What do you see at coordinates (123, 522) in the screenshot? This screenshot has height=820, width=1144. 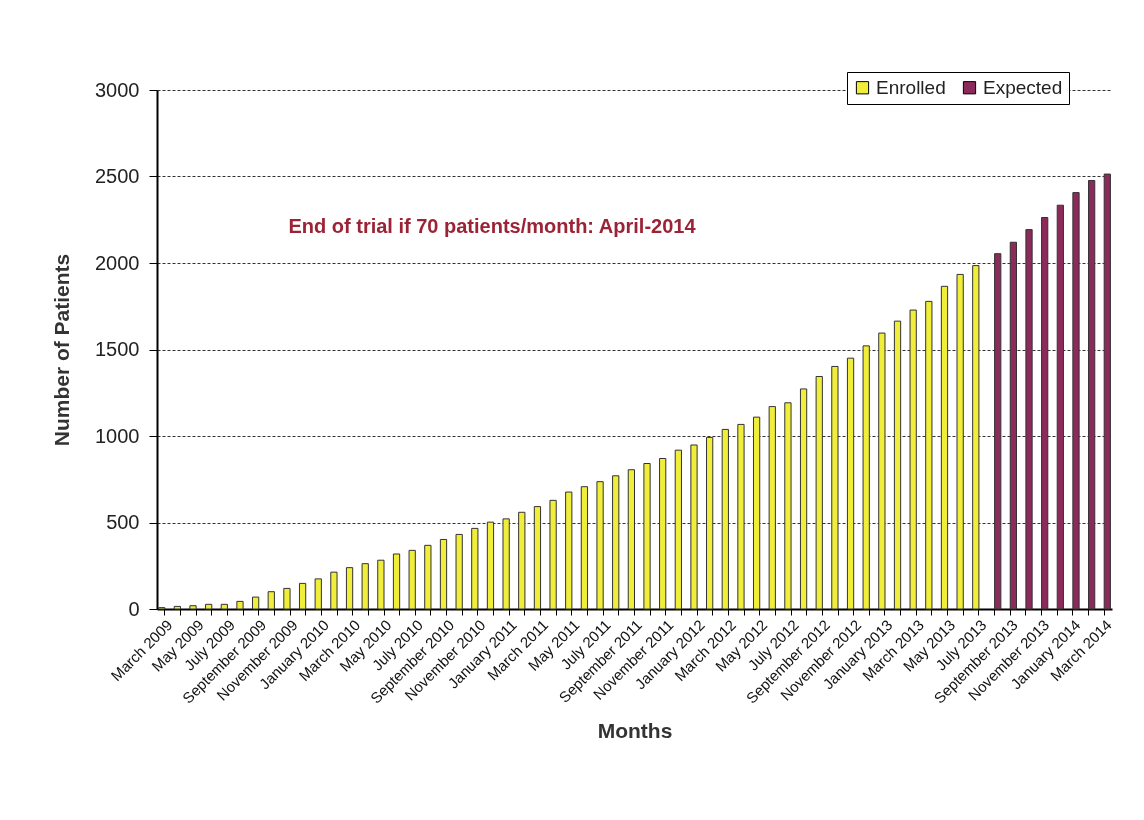 I see `y-tick-label: 500` at bounding box center [123, 522].